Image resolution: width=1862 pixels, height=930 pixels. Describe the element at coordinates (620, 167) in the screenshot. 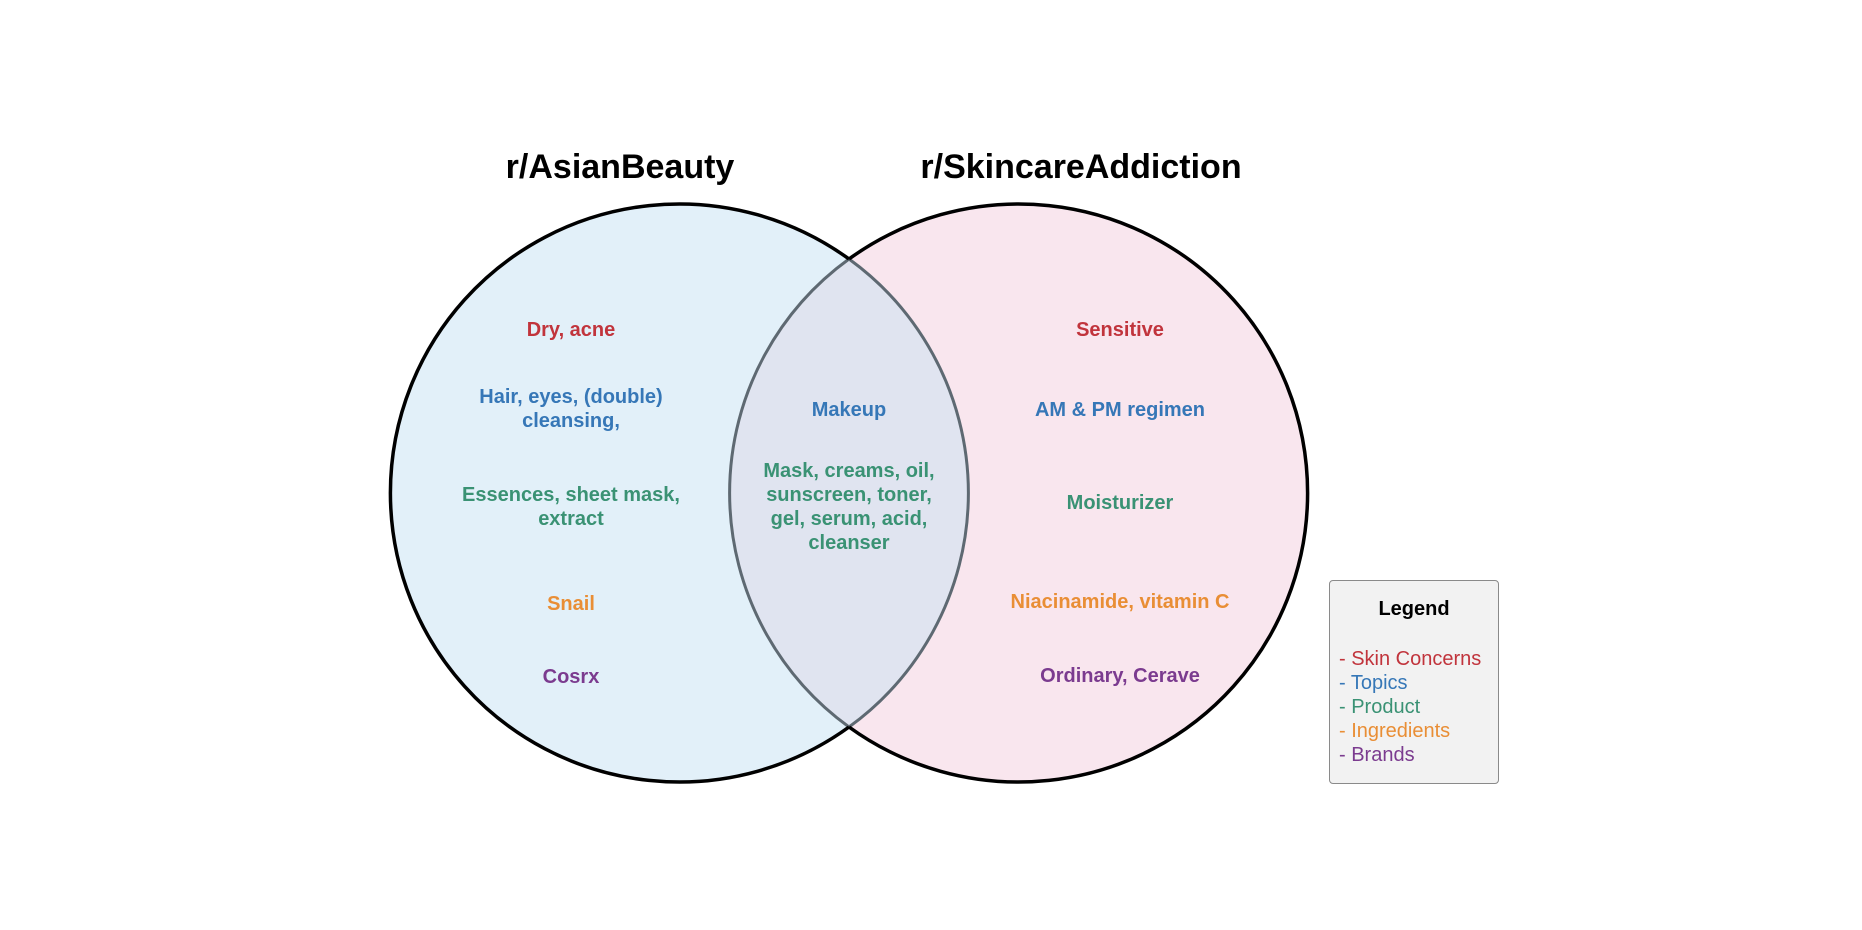

I see `left-set-title: r/AsianBeauty` at that location.